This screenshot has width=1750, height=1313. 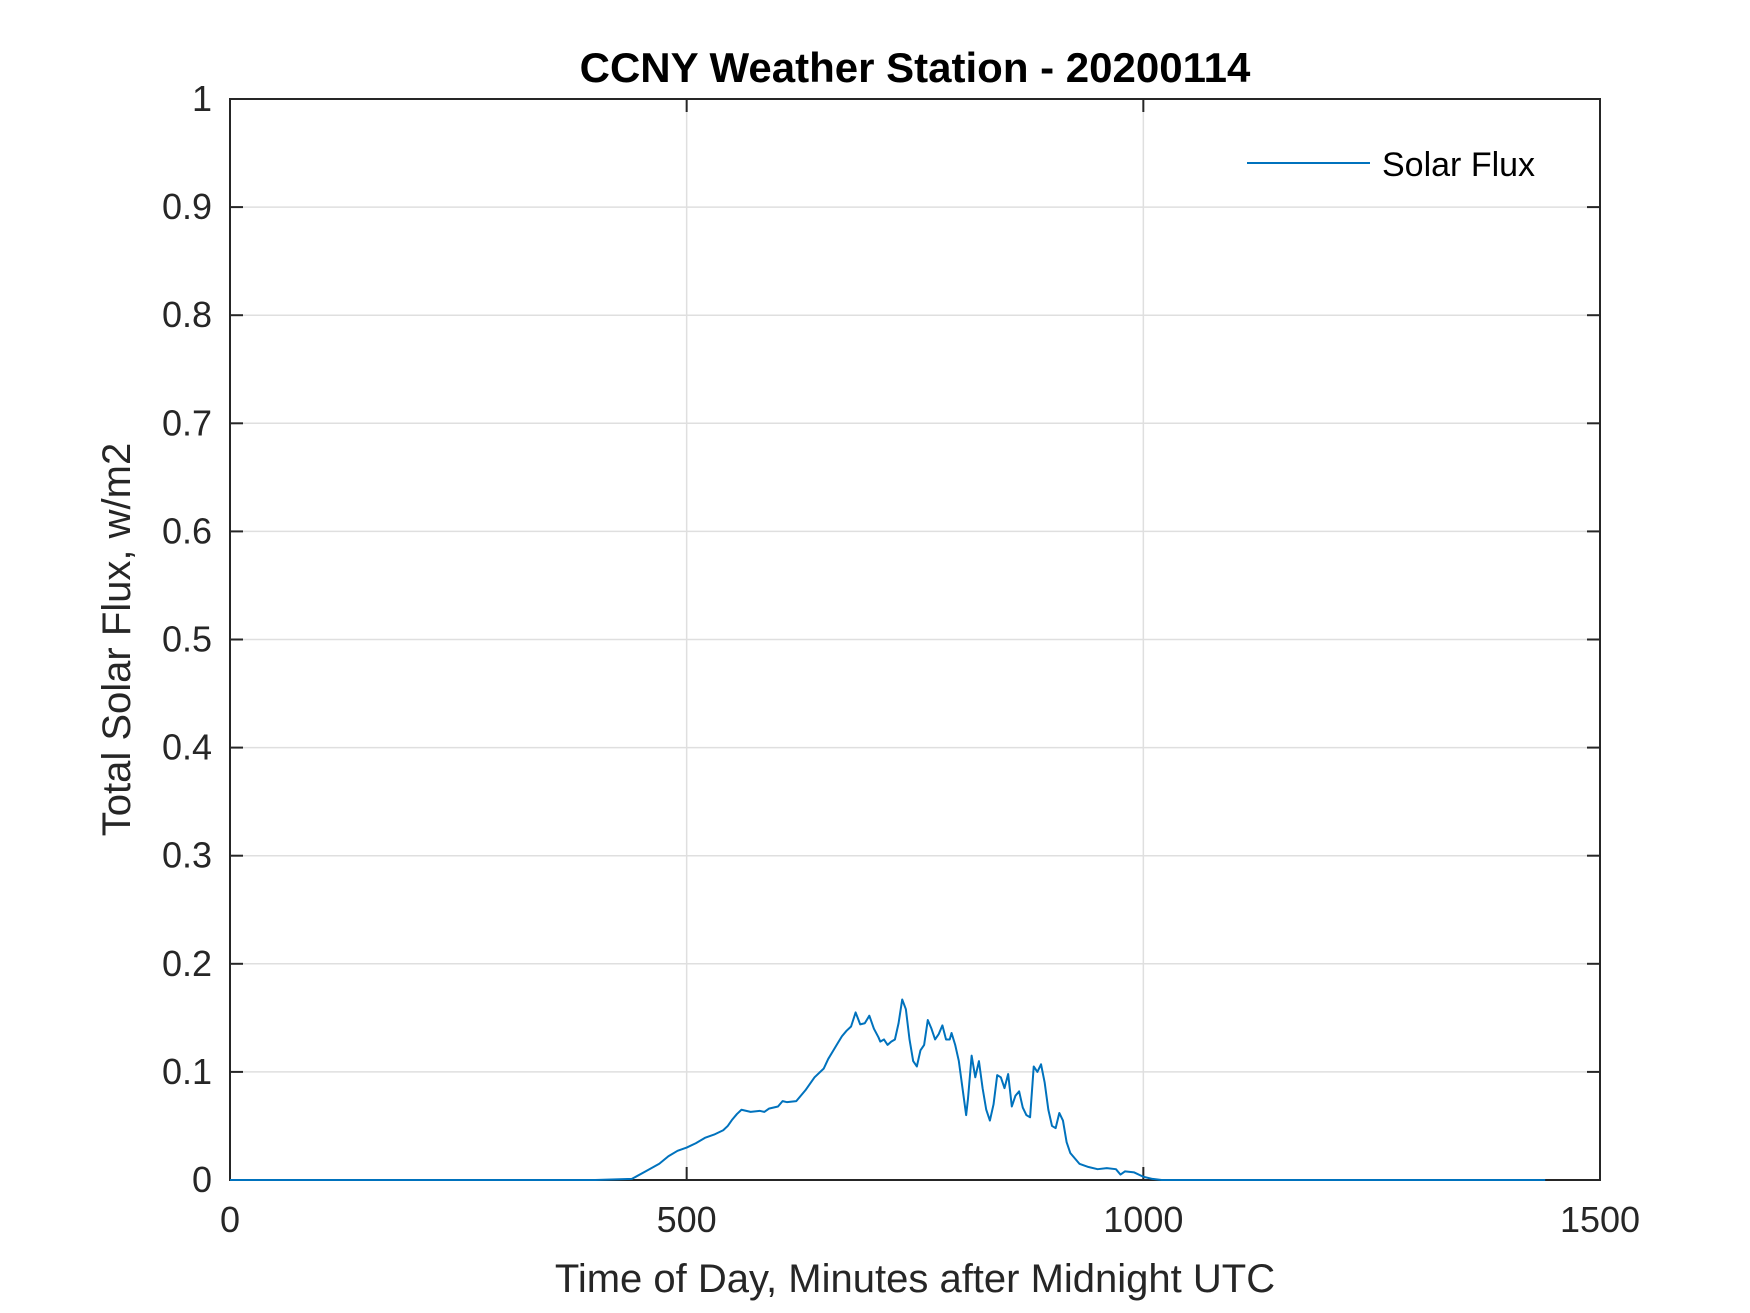 I want to click on x-axis-label: Time of Day, Minutes after Midnight UTC, so click(x=915, y=1279).